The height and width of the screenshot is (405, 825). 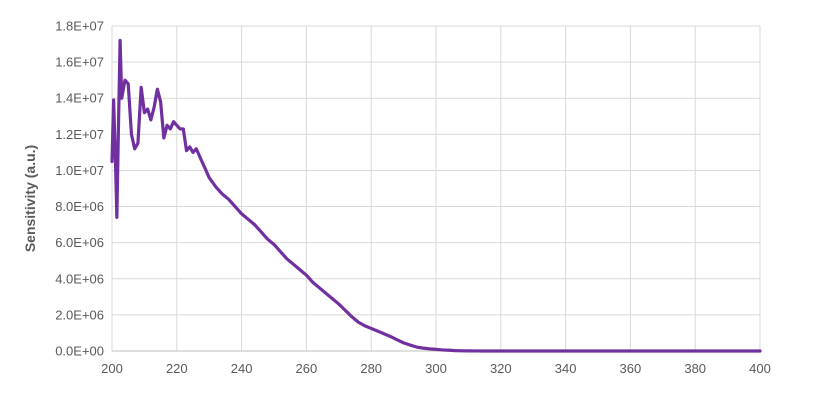 I want to click on x-tick-label: 340, so click(x=566, y=368).